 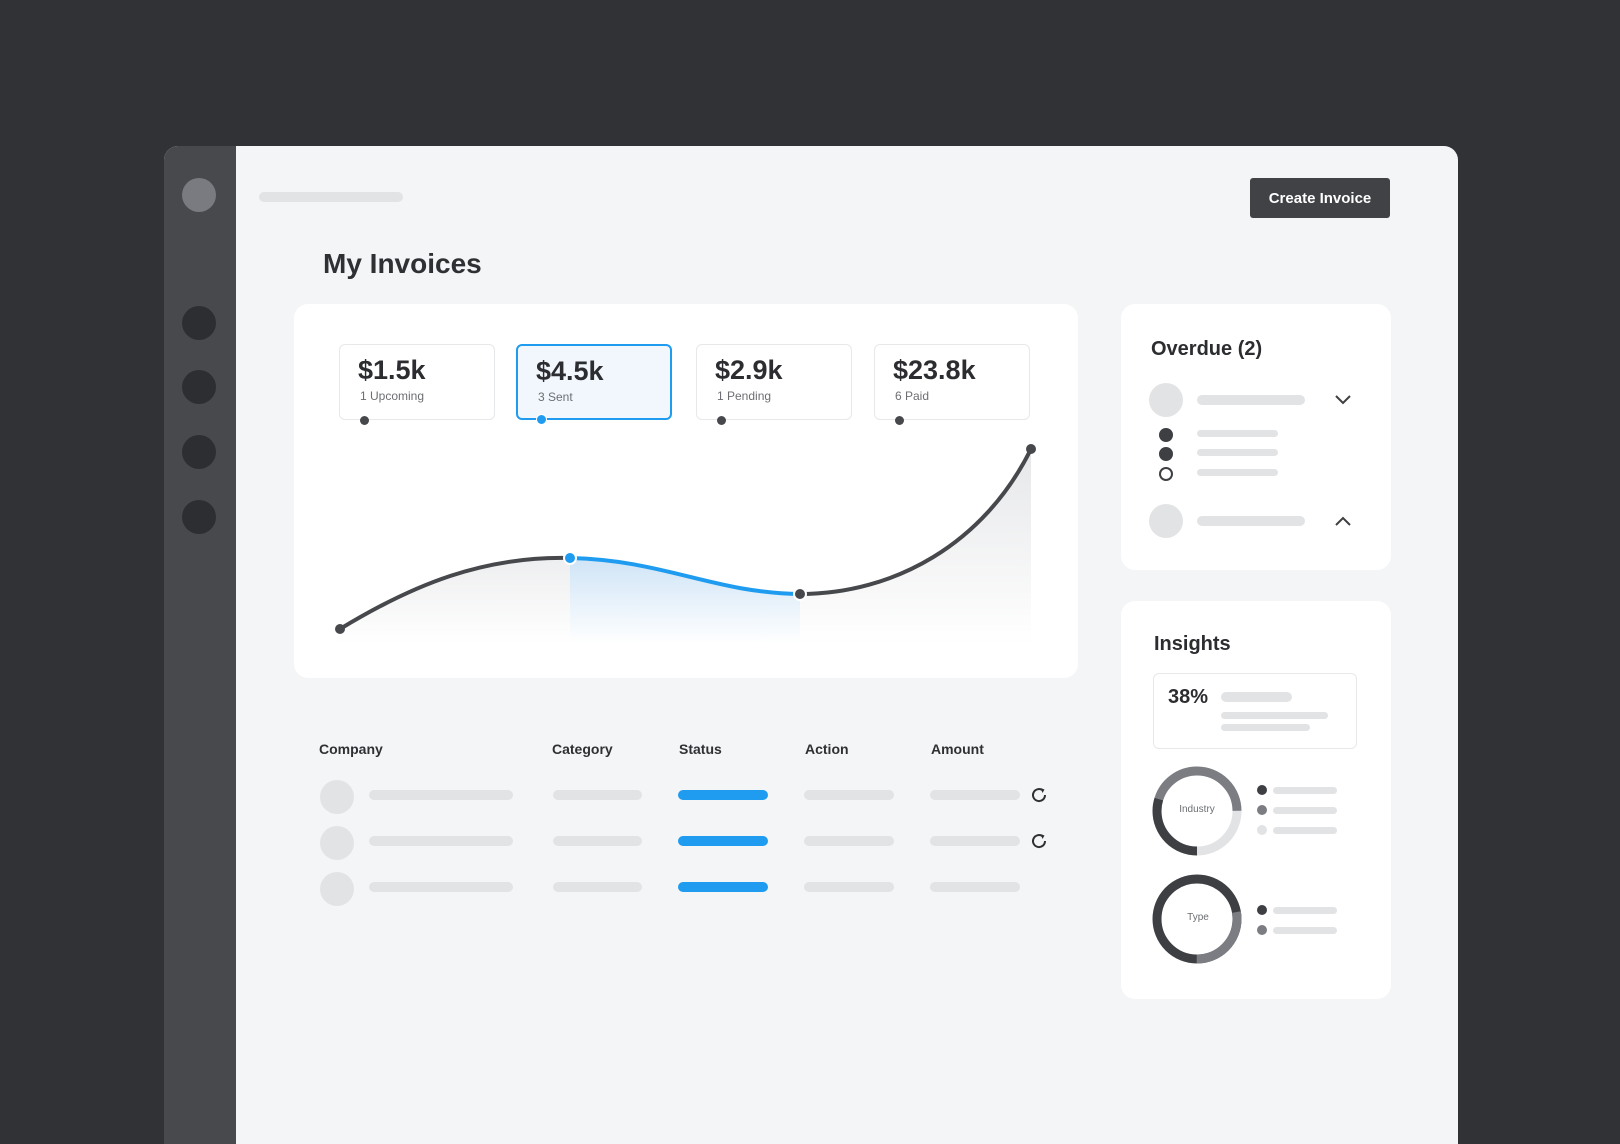 What do you see at coordinates (912, 396) in the screenshot?
I see `stat-label: 6 Paid` at bounding box center [912, 396].